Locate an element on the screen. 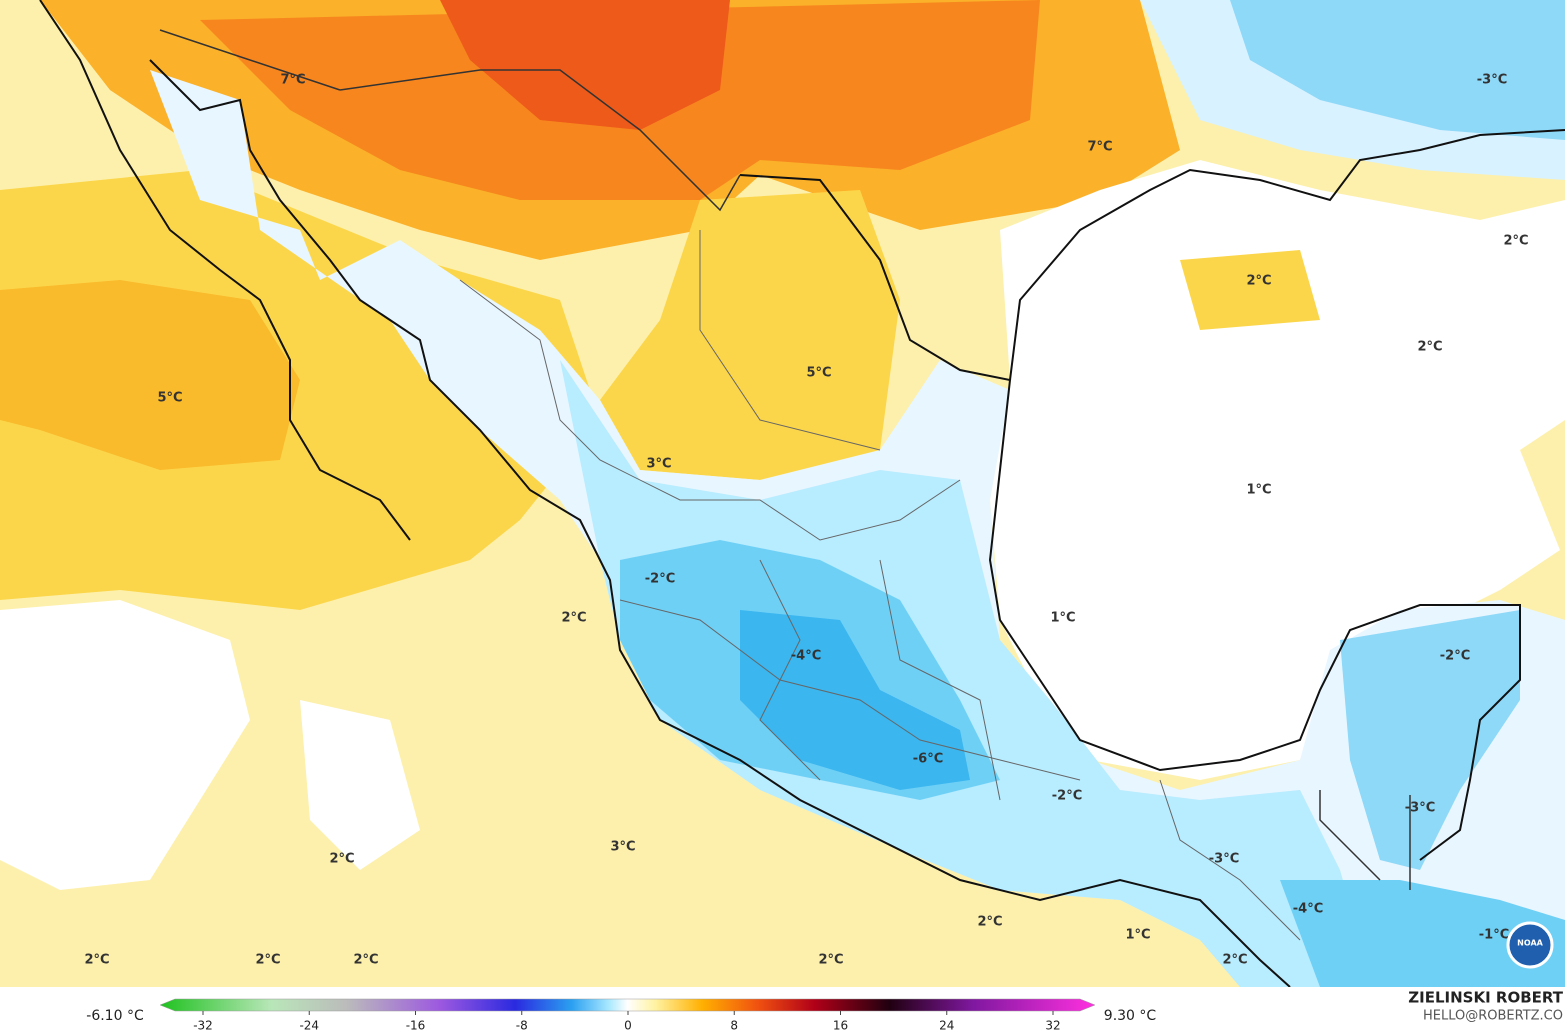  credit-name: ZIELINSKI ROBERT is located at coordinates (1485, 998).